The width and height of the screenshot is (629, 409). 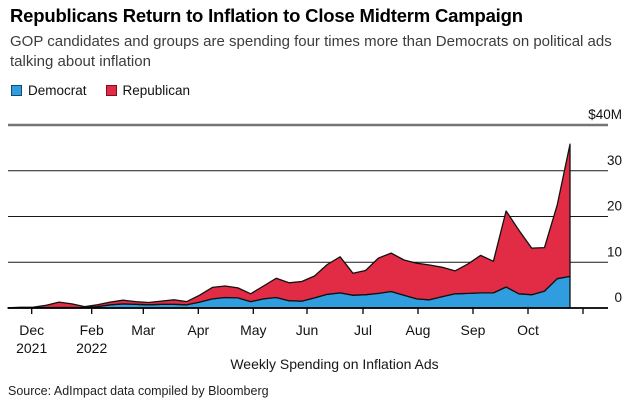 I want to click on x-axis-label-feb: Feb, so click(x=92, y=330).